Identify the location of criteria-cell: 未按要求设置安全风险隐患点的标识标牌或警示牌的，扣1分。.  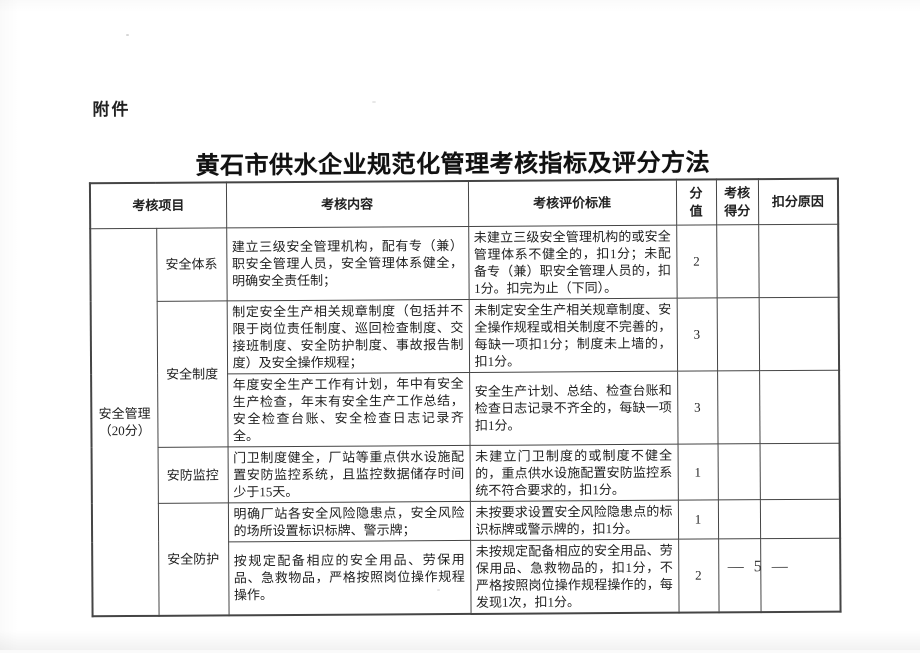
(574, 519).